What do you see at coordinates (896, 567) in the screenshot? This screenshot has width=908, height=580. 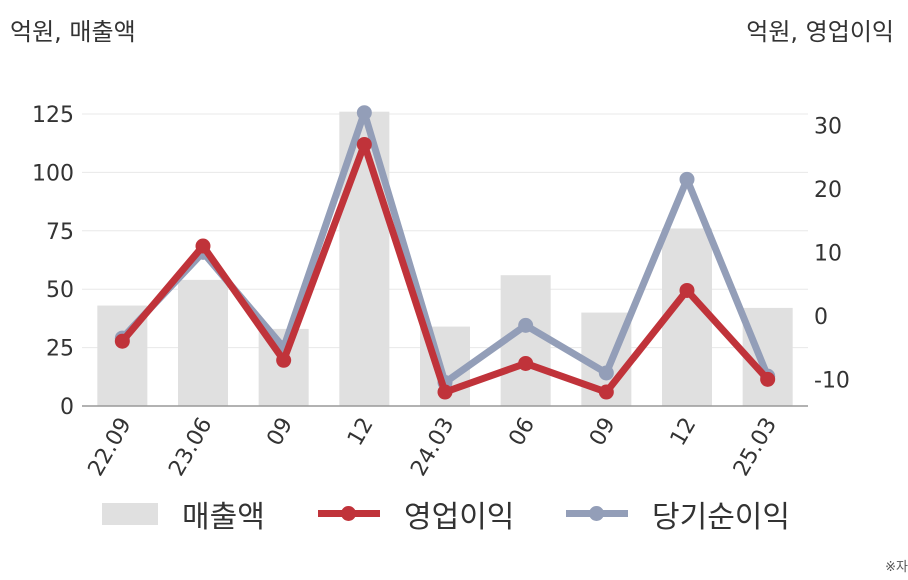 I see `footnote: ※자` at bounding box center [896, 567].